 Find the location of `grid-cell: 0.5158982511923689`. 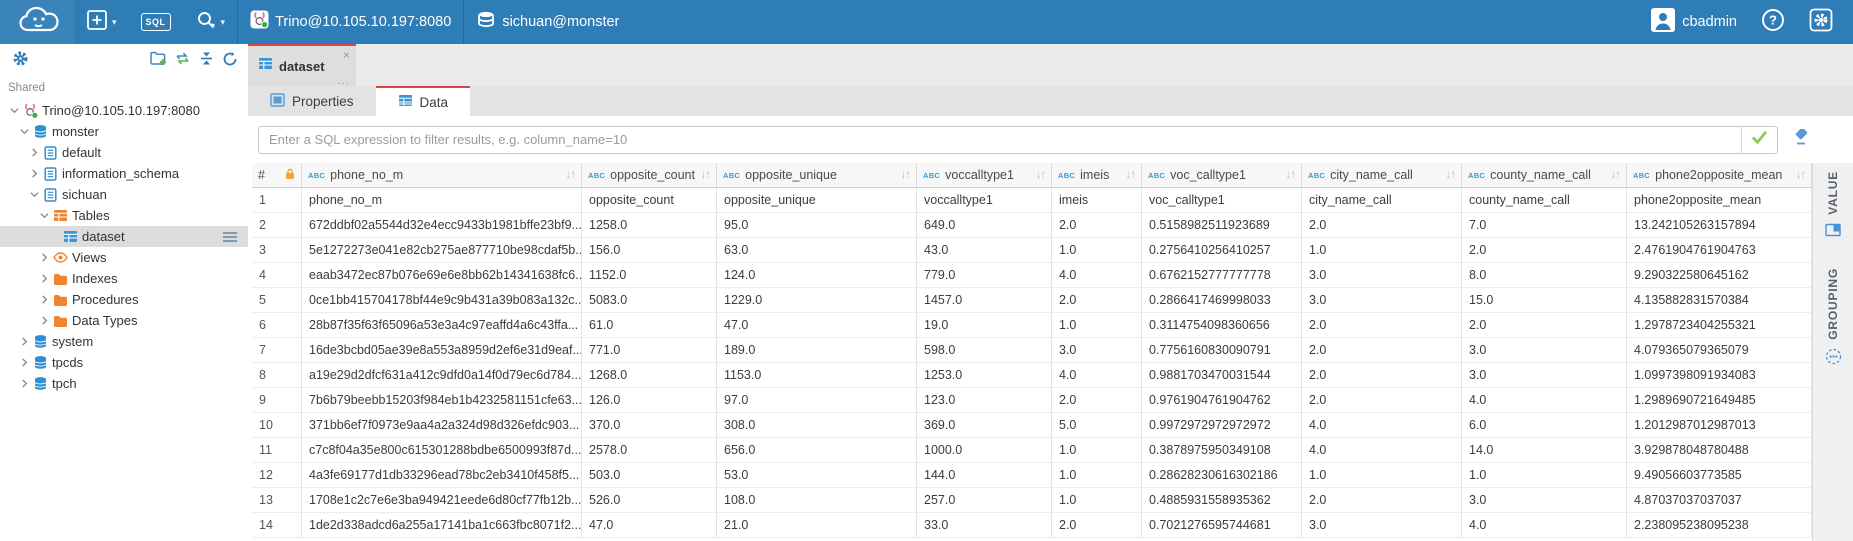

grid-cell: 0.5158982511923689 is located at coordinates (1222, 225).